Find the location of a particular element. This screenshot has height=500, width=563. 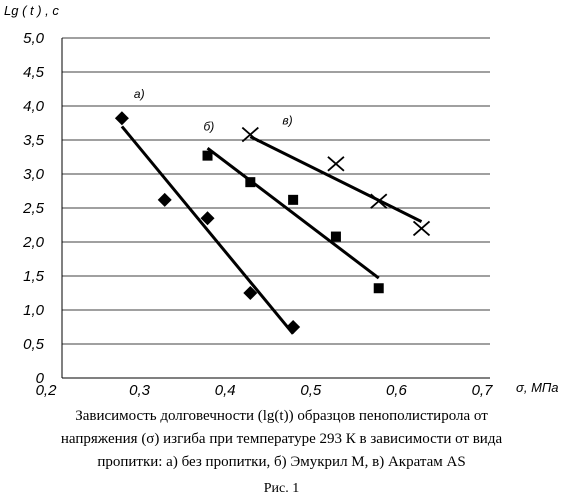

y-axis-label: Lg ( t ) , c is located at coordinates (31, 10).